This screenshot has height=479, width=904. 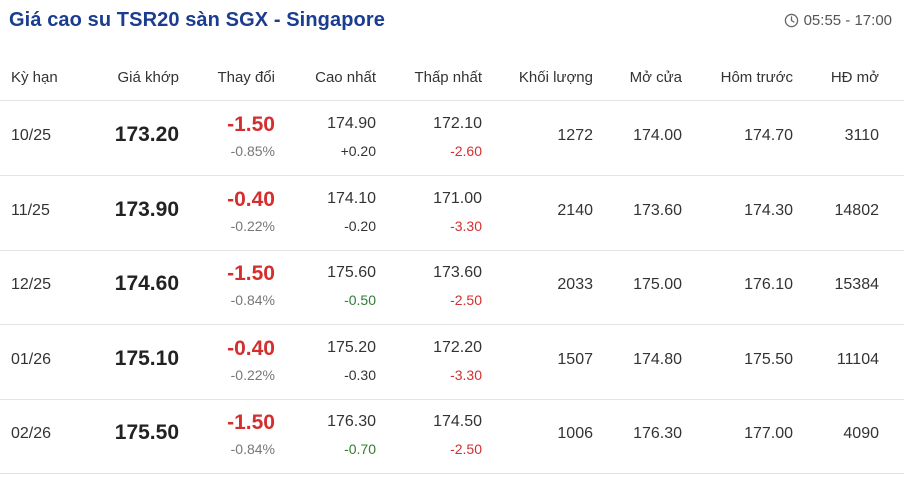 I want to click on cell-low: 174.50, so click(x=457, y=422).